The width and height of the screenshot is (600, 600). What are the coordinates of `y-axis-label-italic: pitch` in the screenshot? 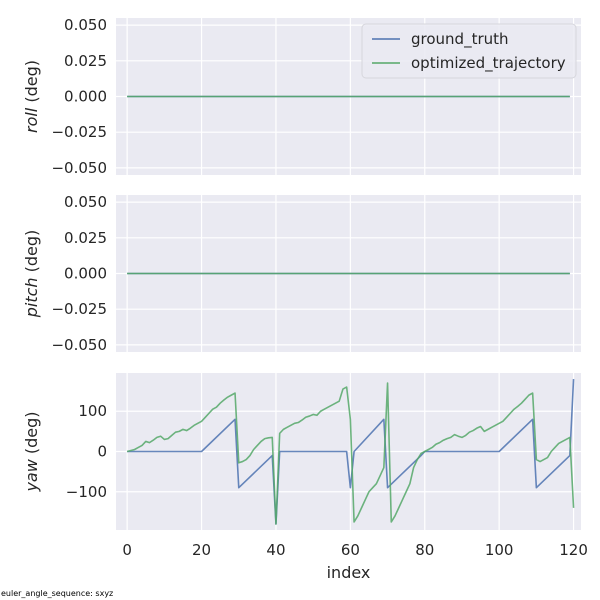 It's located at (31, 297).